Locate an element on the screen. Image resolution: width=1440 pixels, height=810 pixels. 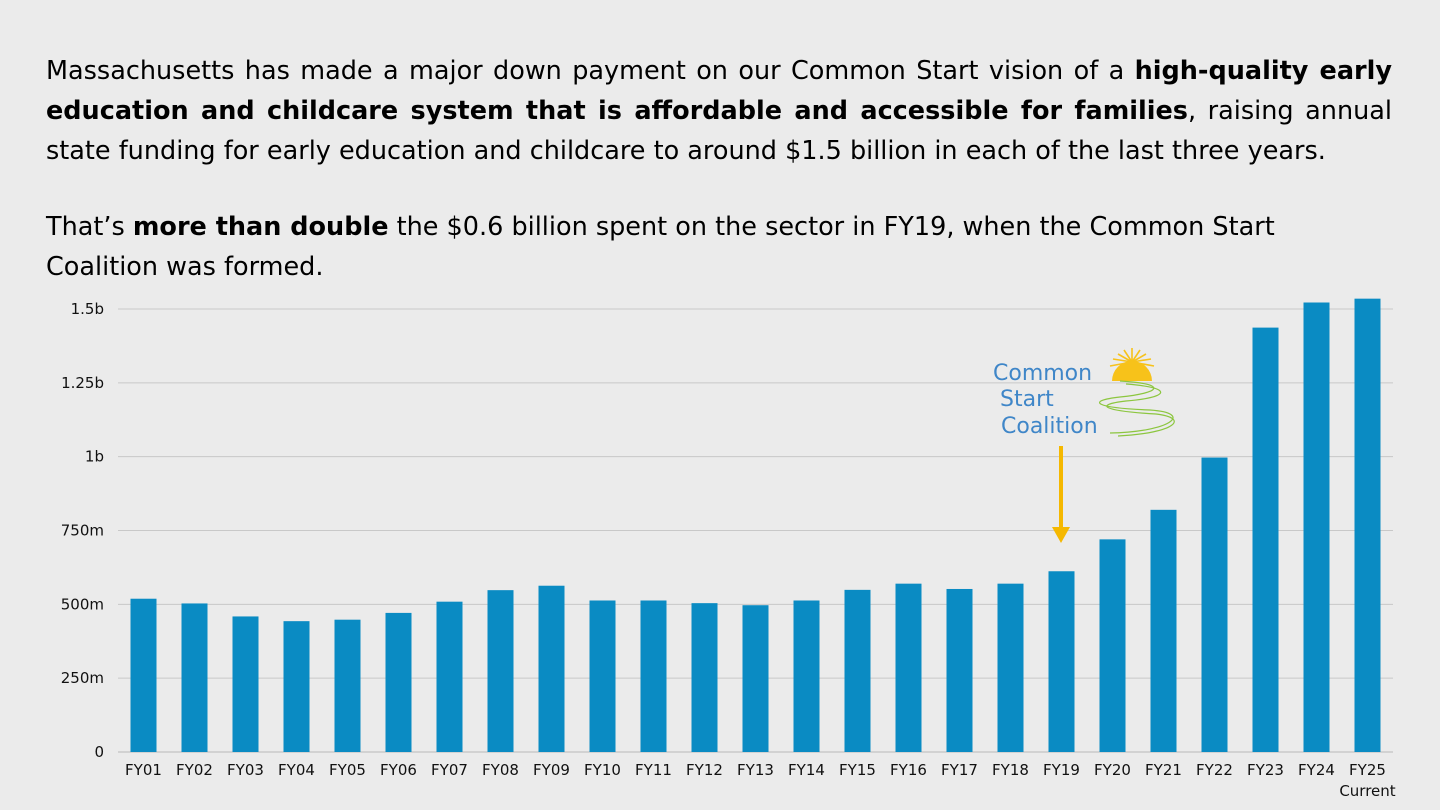
bar-fy12 is located at coordinates (704, 677).